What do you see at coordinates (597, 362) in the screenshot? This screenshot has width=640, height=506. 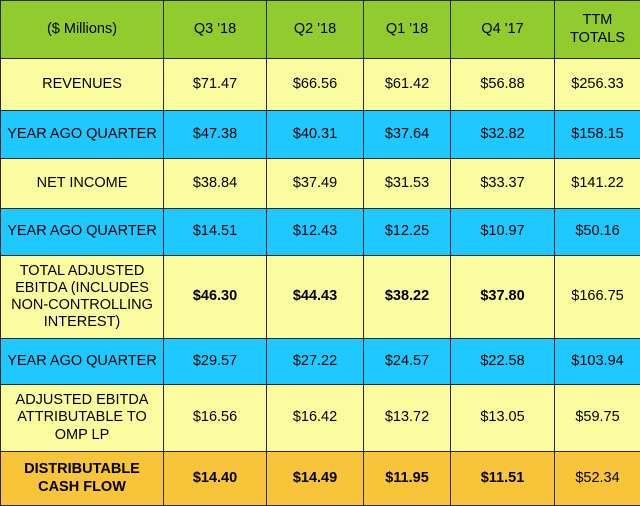 I see `cell-value: $103.94` at bounding box center [597, 362].